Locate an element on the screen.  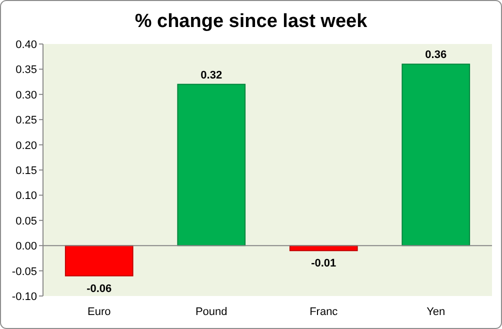
x-tick-label: Yen is located at coordinates (436, 312).